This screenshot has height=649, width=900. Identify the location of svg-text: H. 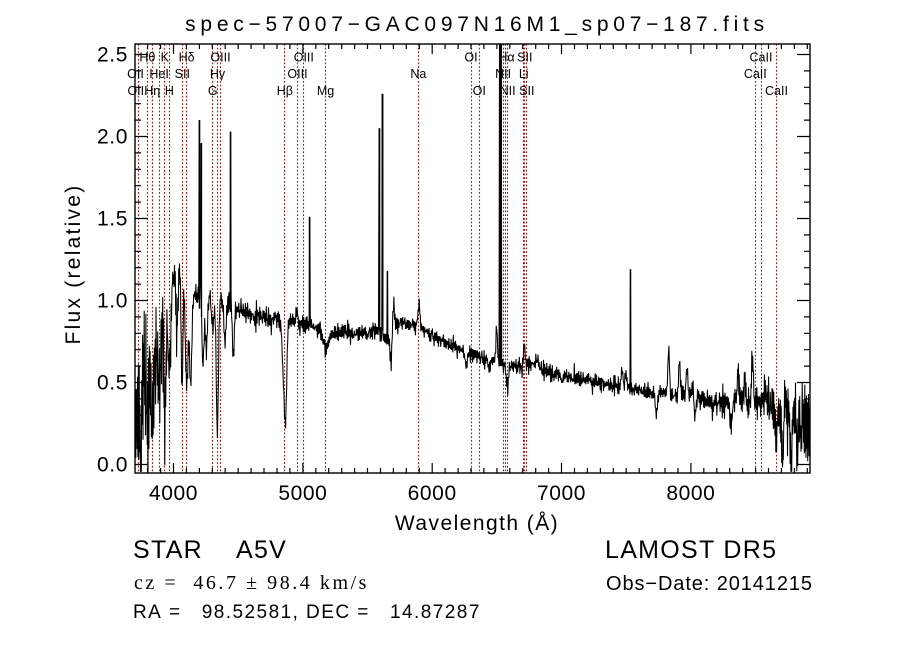
(169, 91).